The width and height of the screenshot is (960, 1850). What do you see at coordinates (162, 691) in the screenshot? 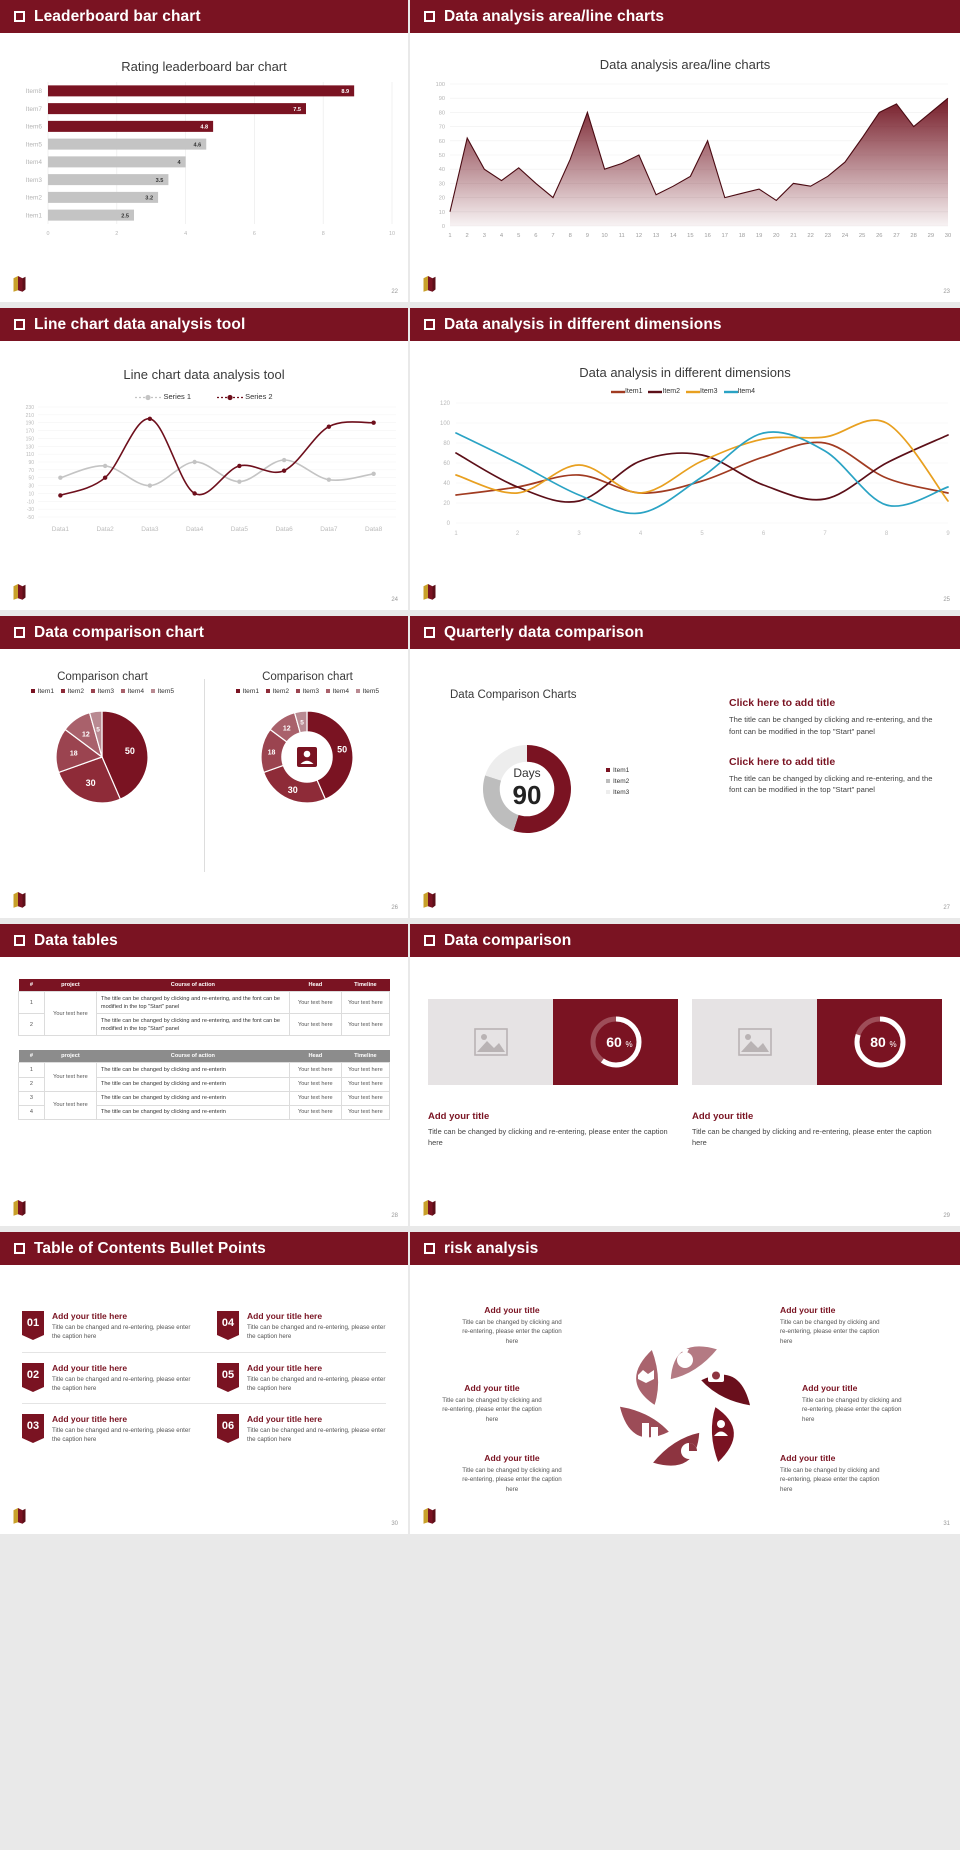
I see `legend-item-item5: Item5` at bounding box center [162, 691].